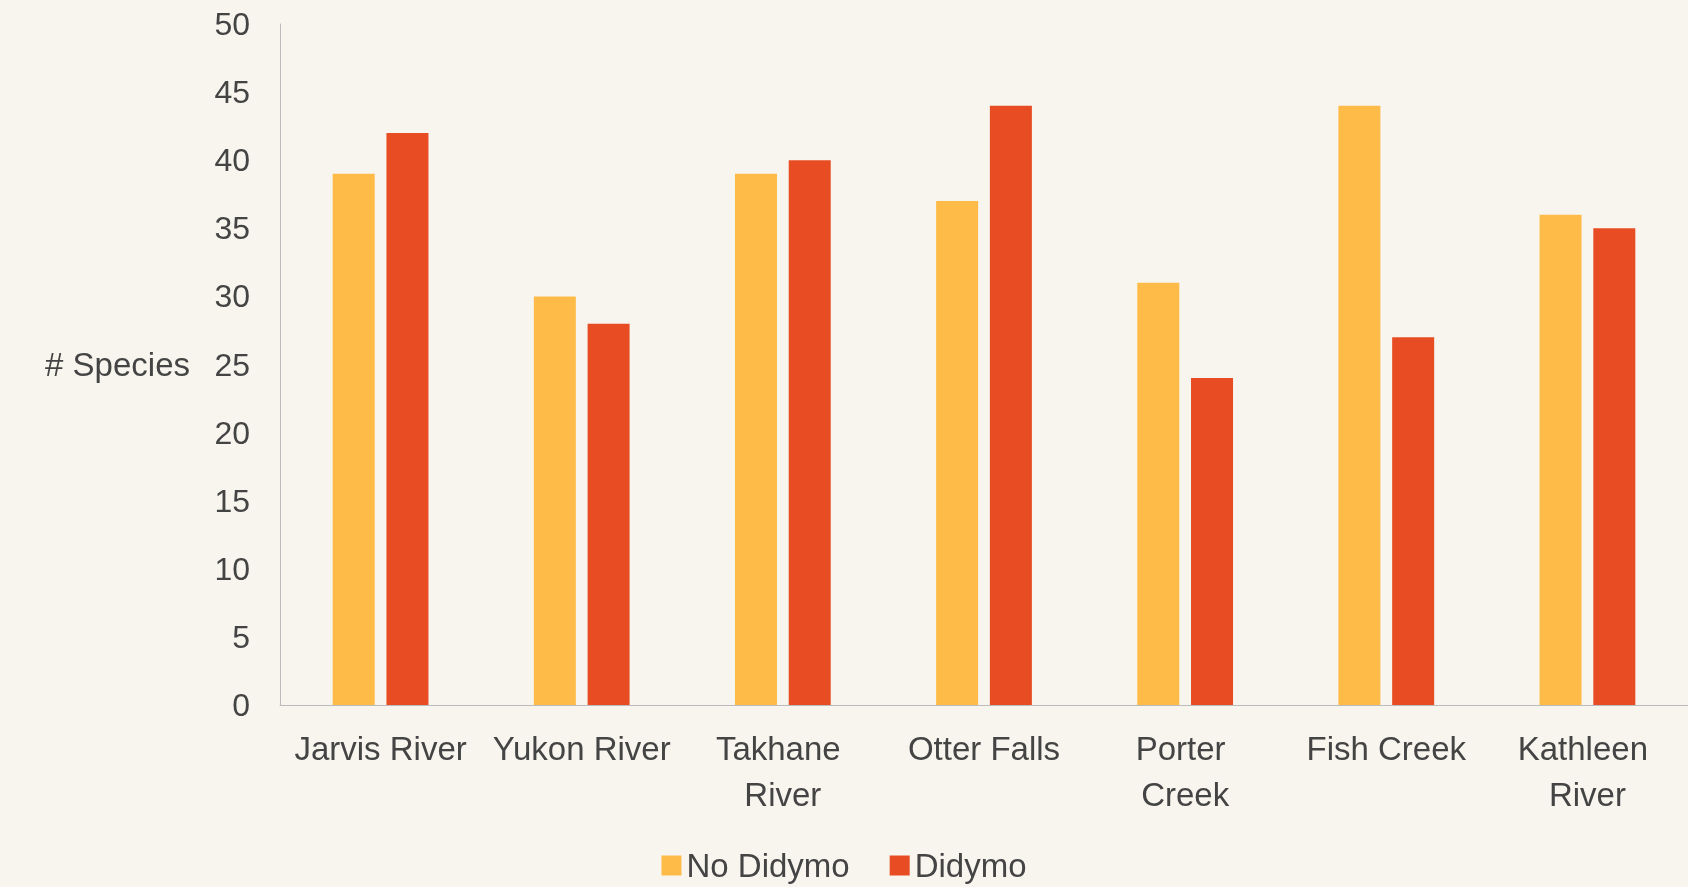 The width and height of the screenshot is (1688, 887). I want to click on x-tick-label: Jarvis River, so click(380, 748).